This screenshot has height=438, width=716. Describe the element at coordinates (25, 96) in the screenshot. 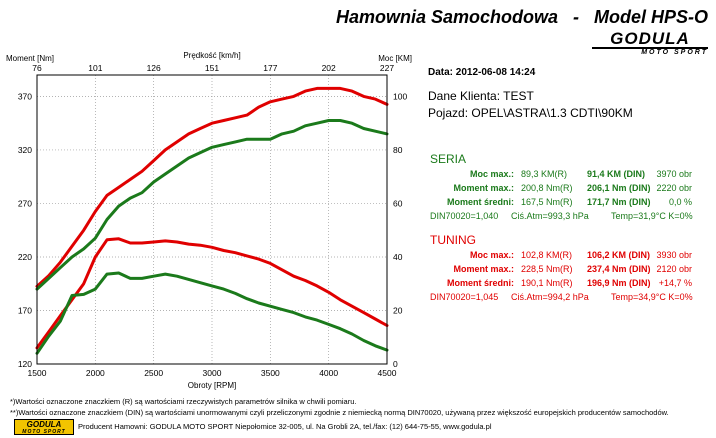

I see `y-left-tick-label: 370` at that location.